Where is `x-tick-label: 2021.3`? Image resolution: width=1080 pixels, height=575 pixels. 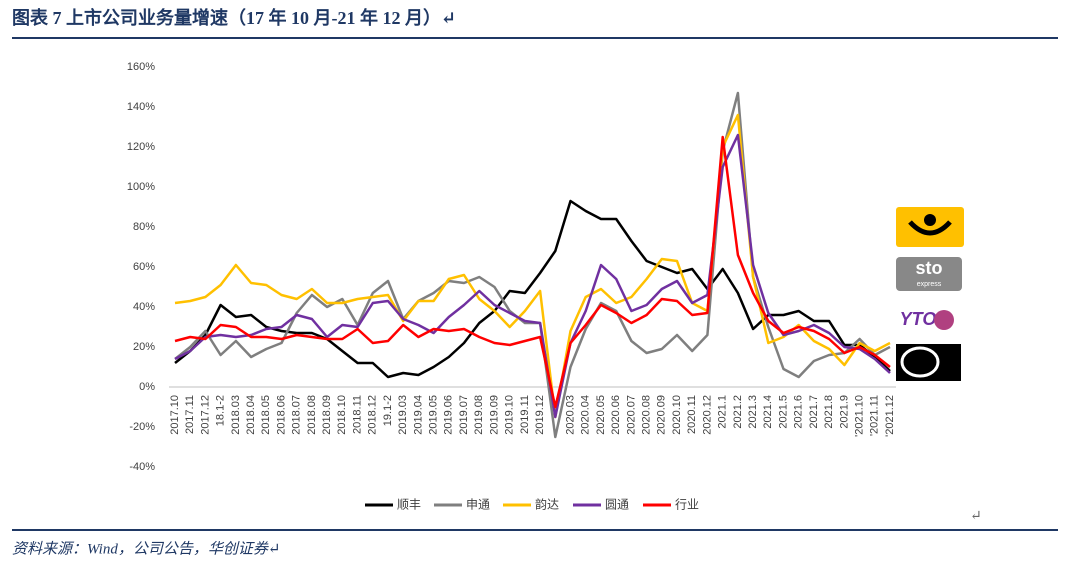 x-tick-label: 2021.3 is located at coordinates (753, 412).